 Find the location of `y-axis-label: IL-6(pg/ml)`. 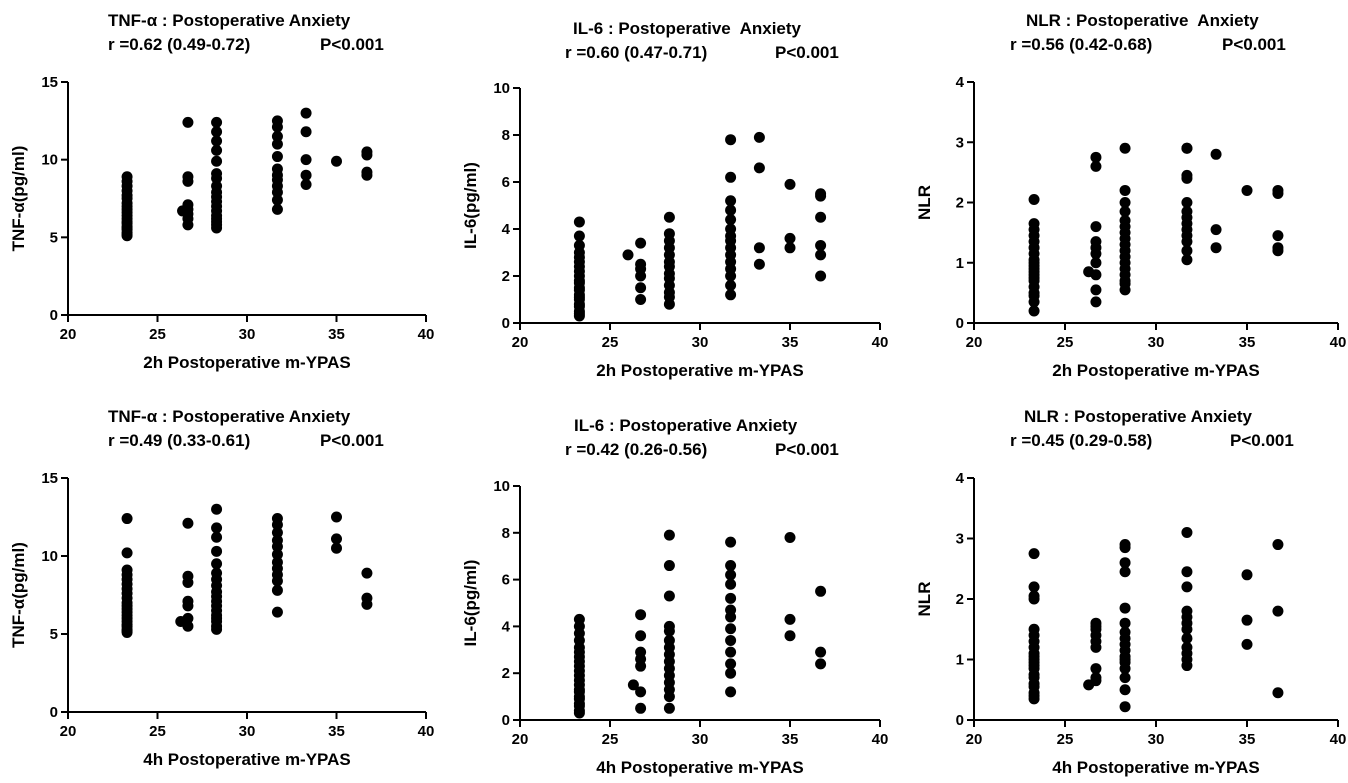

y-axis-label: IL-6(pg/ml) is located at coordinates (470, 603).